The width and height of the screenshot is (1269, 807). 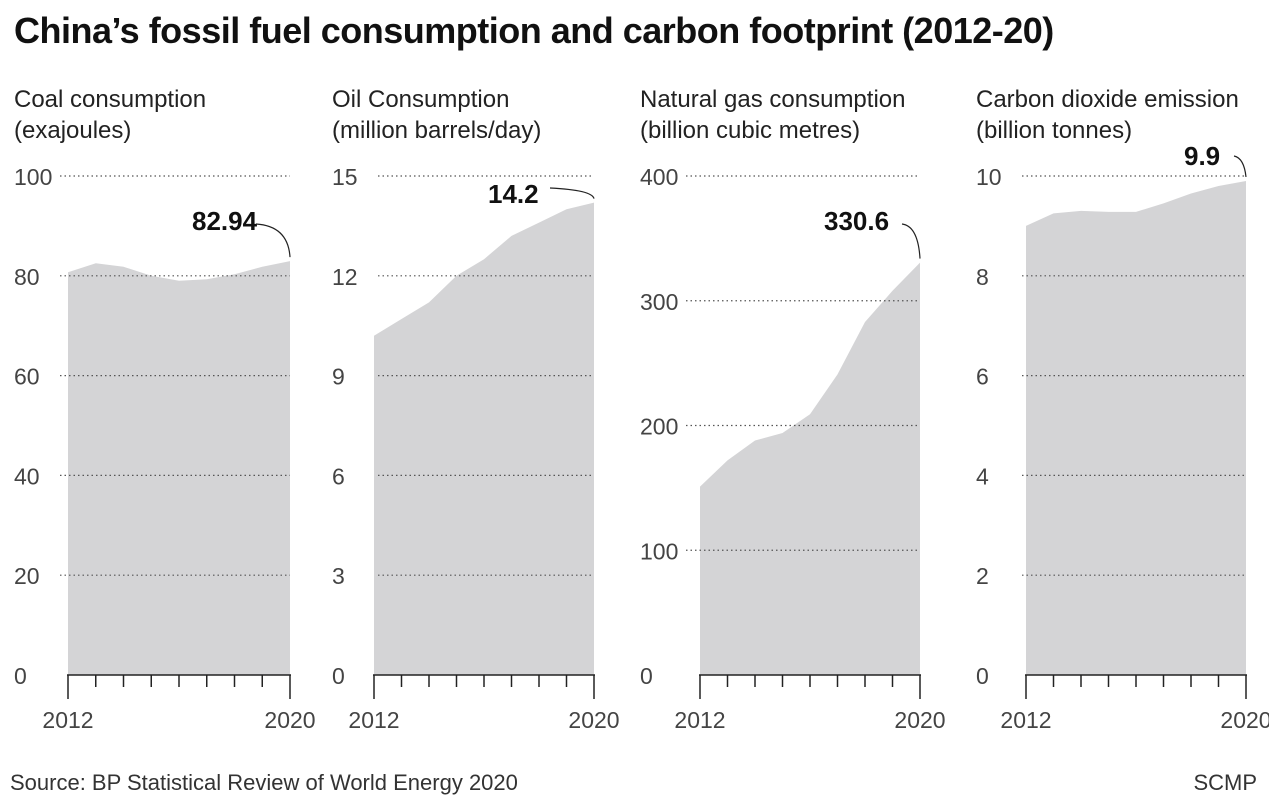 What do you see at coordinates (1107, 99) in the screenshot?
I see `co2-label-title: Carbon dioxide emission` at bounding box center [1107, 99].